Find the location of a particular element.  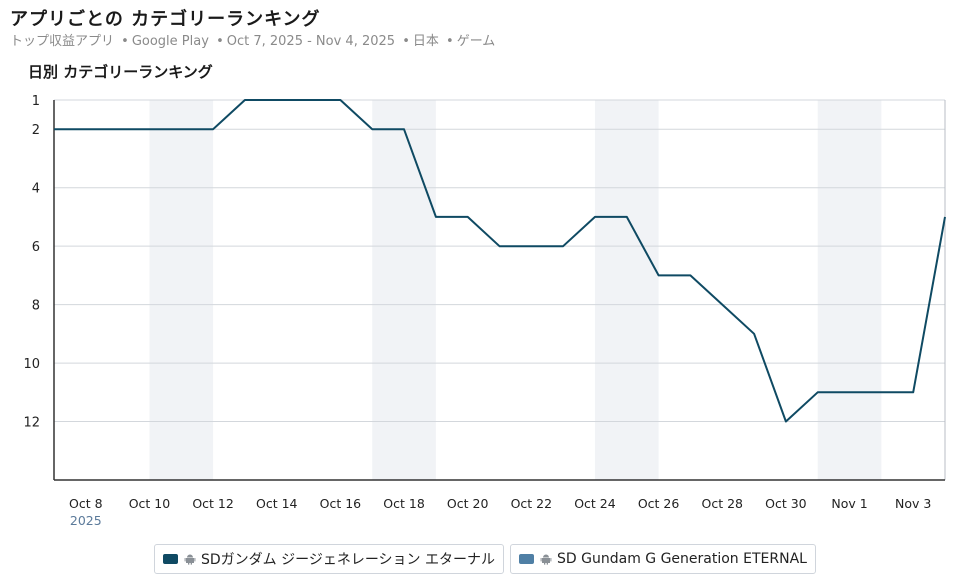

y-tick-label: 2 is located at coordinates (36, 130).